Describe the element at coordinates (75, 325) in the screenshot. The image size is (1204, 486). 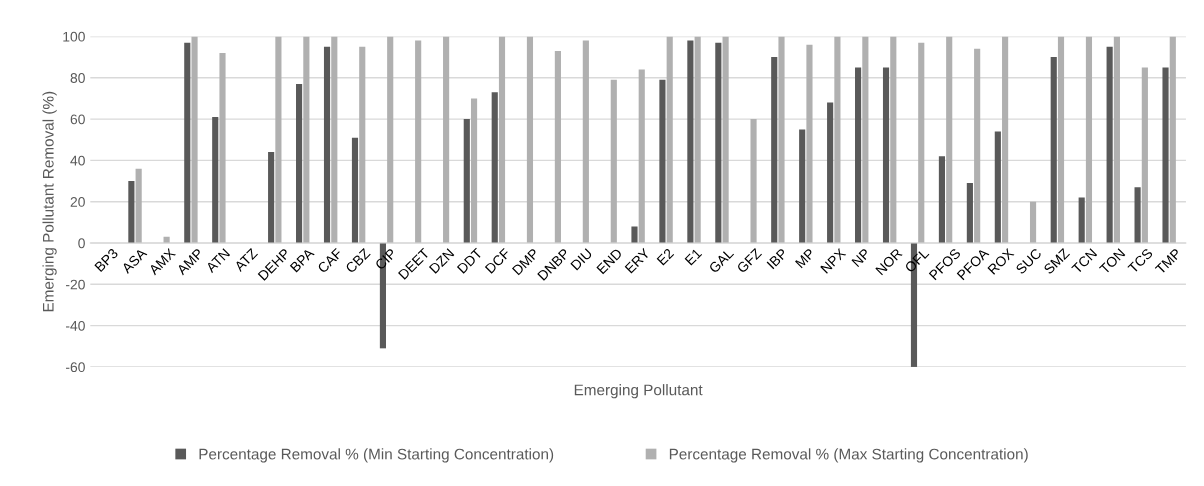
I see `y-tick-label: -40` at that location.